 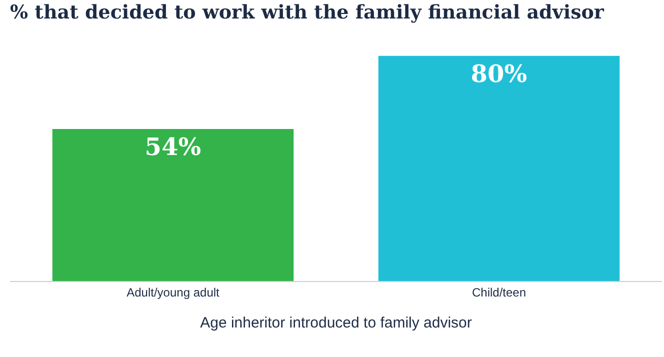 What do you see at coordinates (336, 323) in the screenshot?
I see `x-axis-title: Age inheritor introduced to family advisor` at bounding box center [336, 323].